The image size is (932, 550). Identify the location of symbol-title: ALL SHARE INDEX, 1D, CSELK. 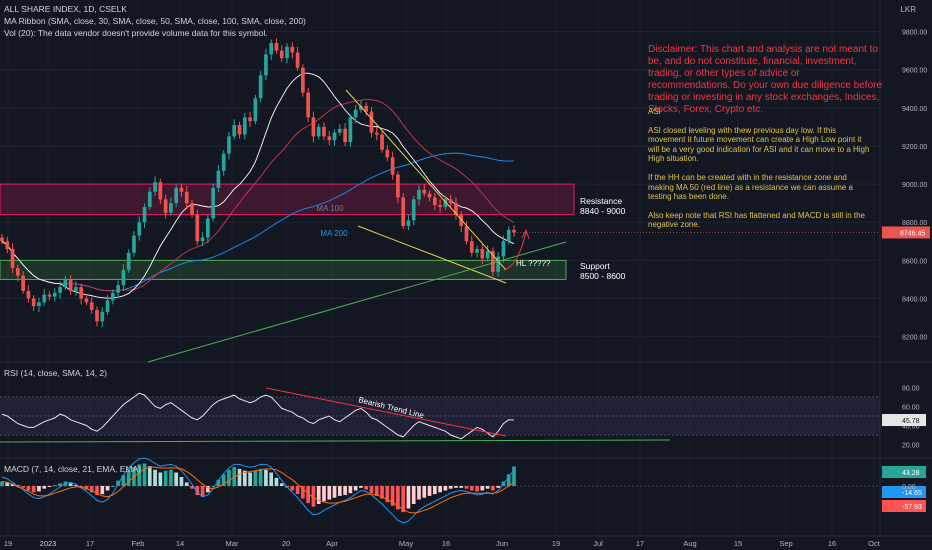
(65, 9).